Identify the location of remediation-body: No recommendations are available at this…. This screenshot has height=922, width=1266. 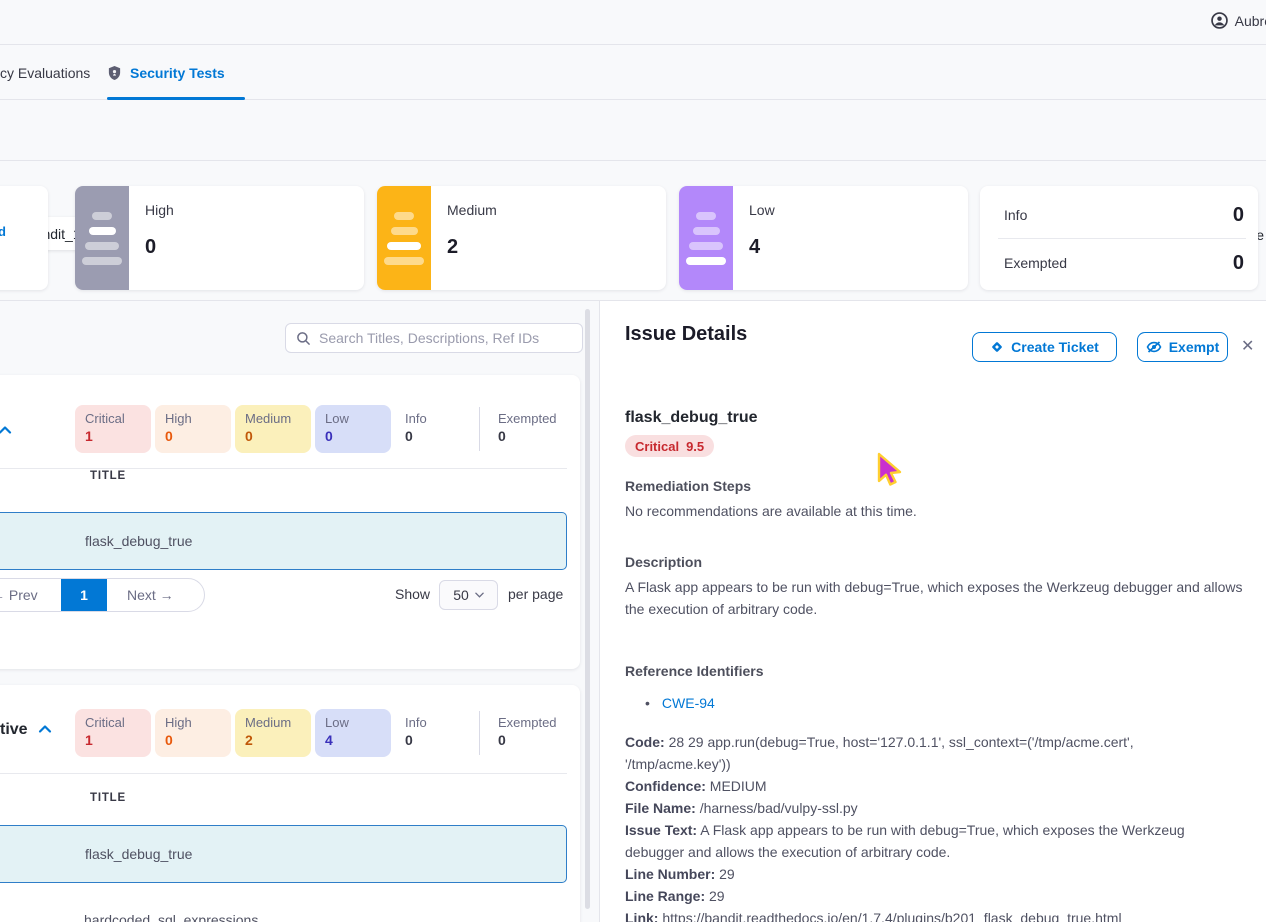
(771, 511).